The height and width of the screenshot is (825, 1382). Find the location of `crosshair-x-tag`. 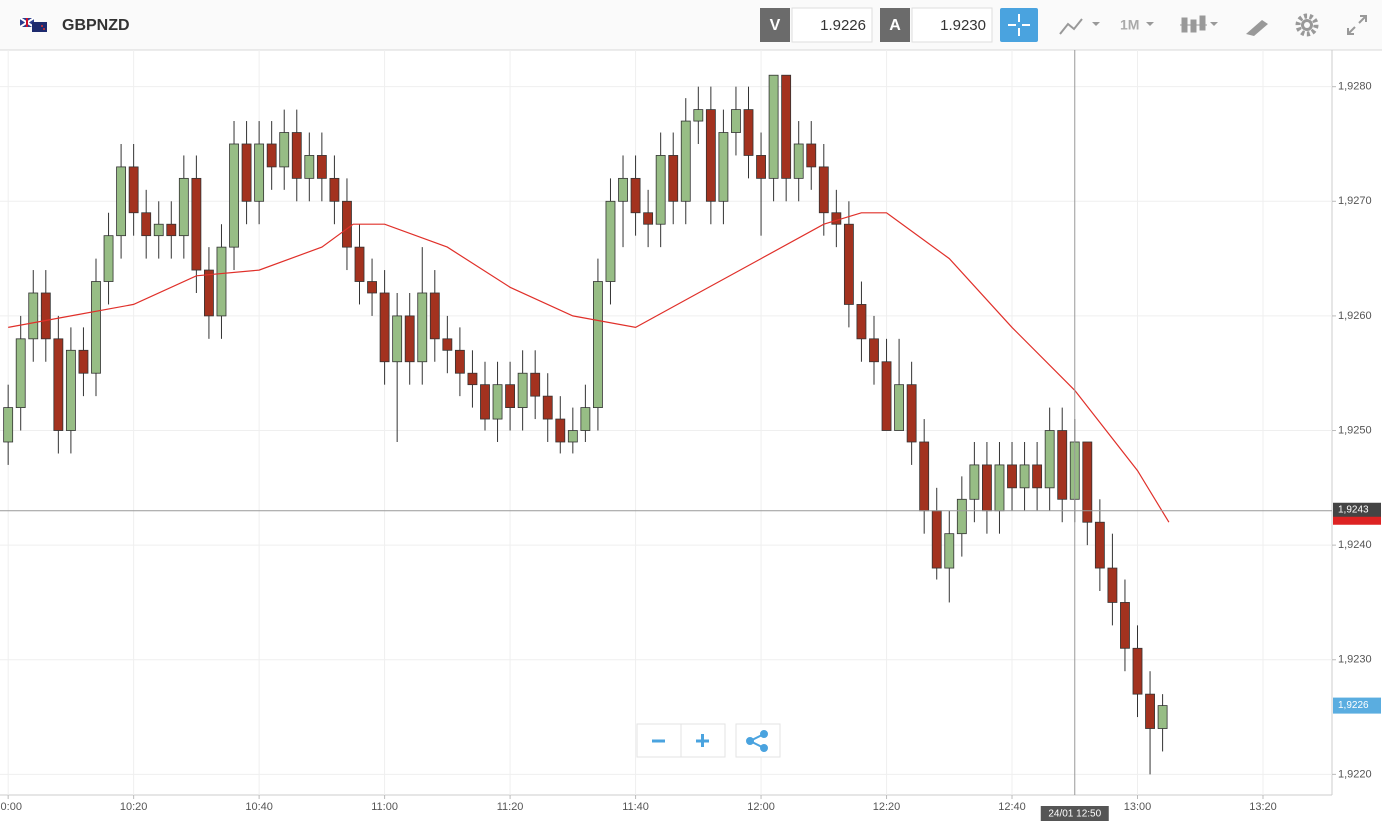

crosshair-x-tag is located at coordinates (1074, 813).